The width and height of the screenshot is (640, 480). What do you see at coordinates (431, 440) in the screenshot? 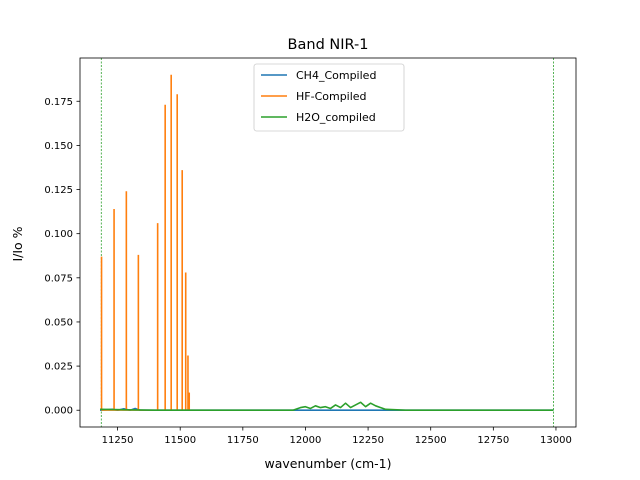
I see `x-tick-label: 12500` at bounding box center [431, 440].